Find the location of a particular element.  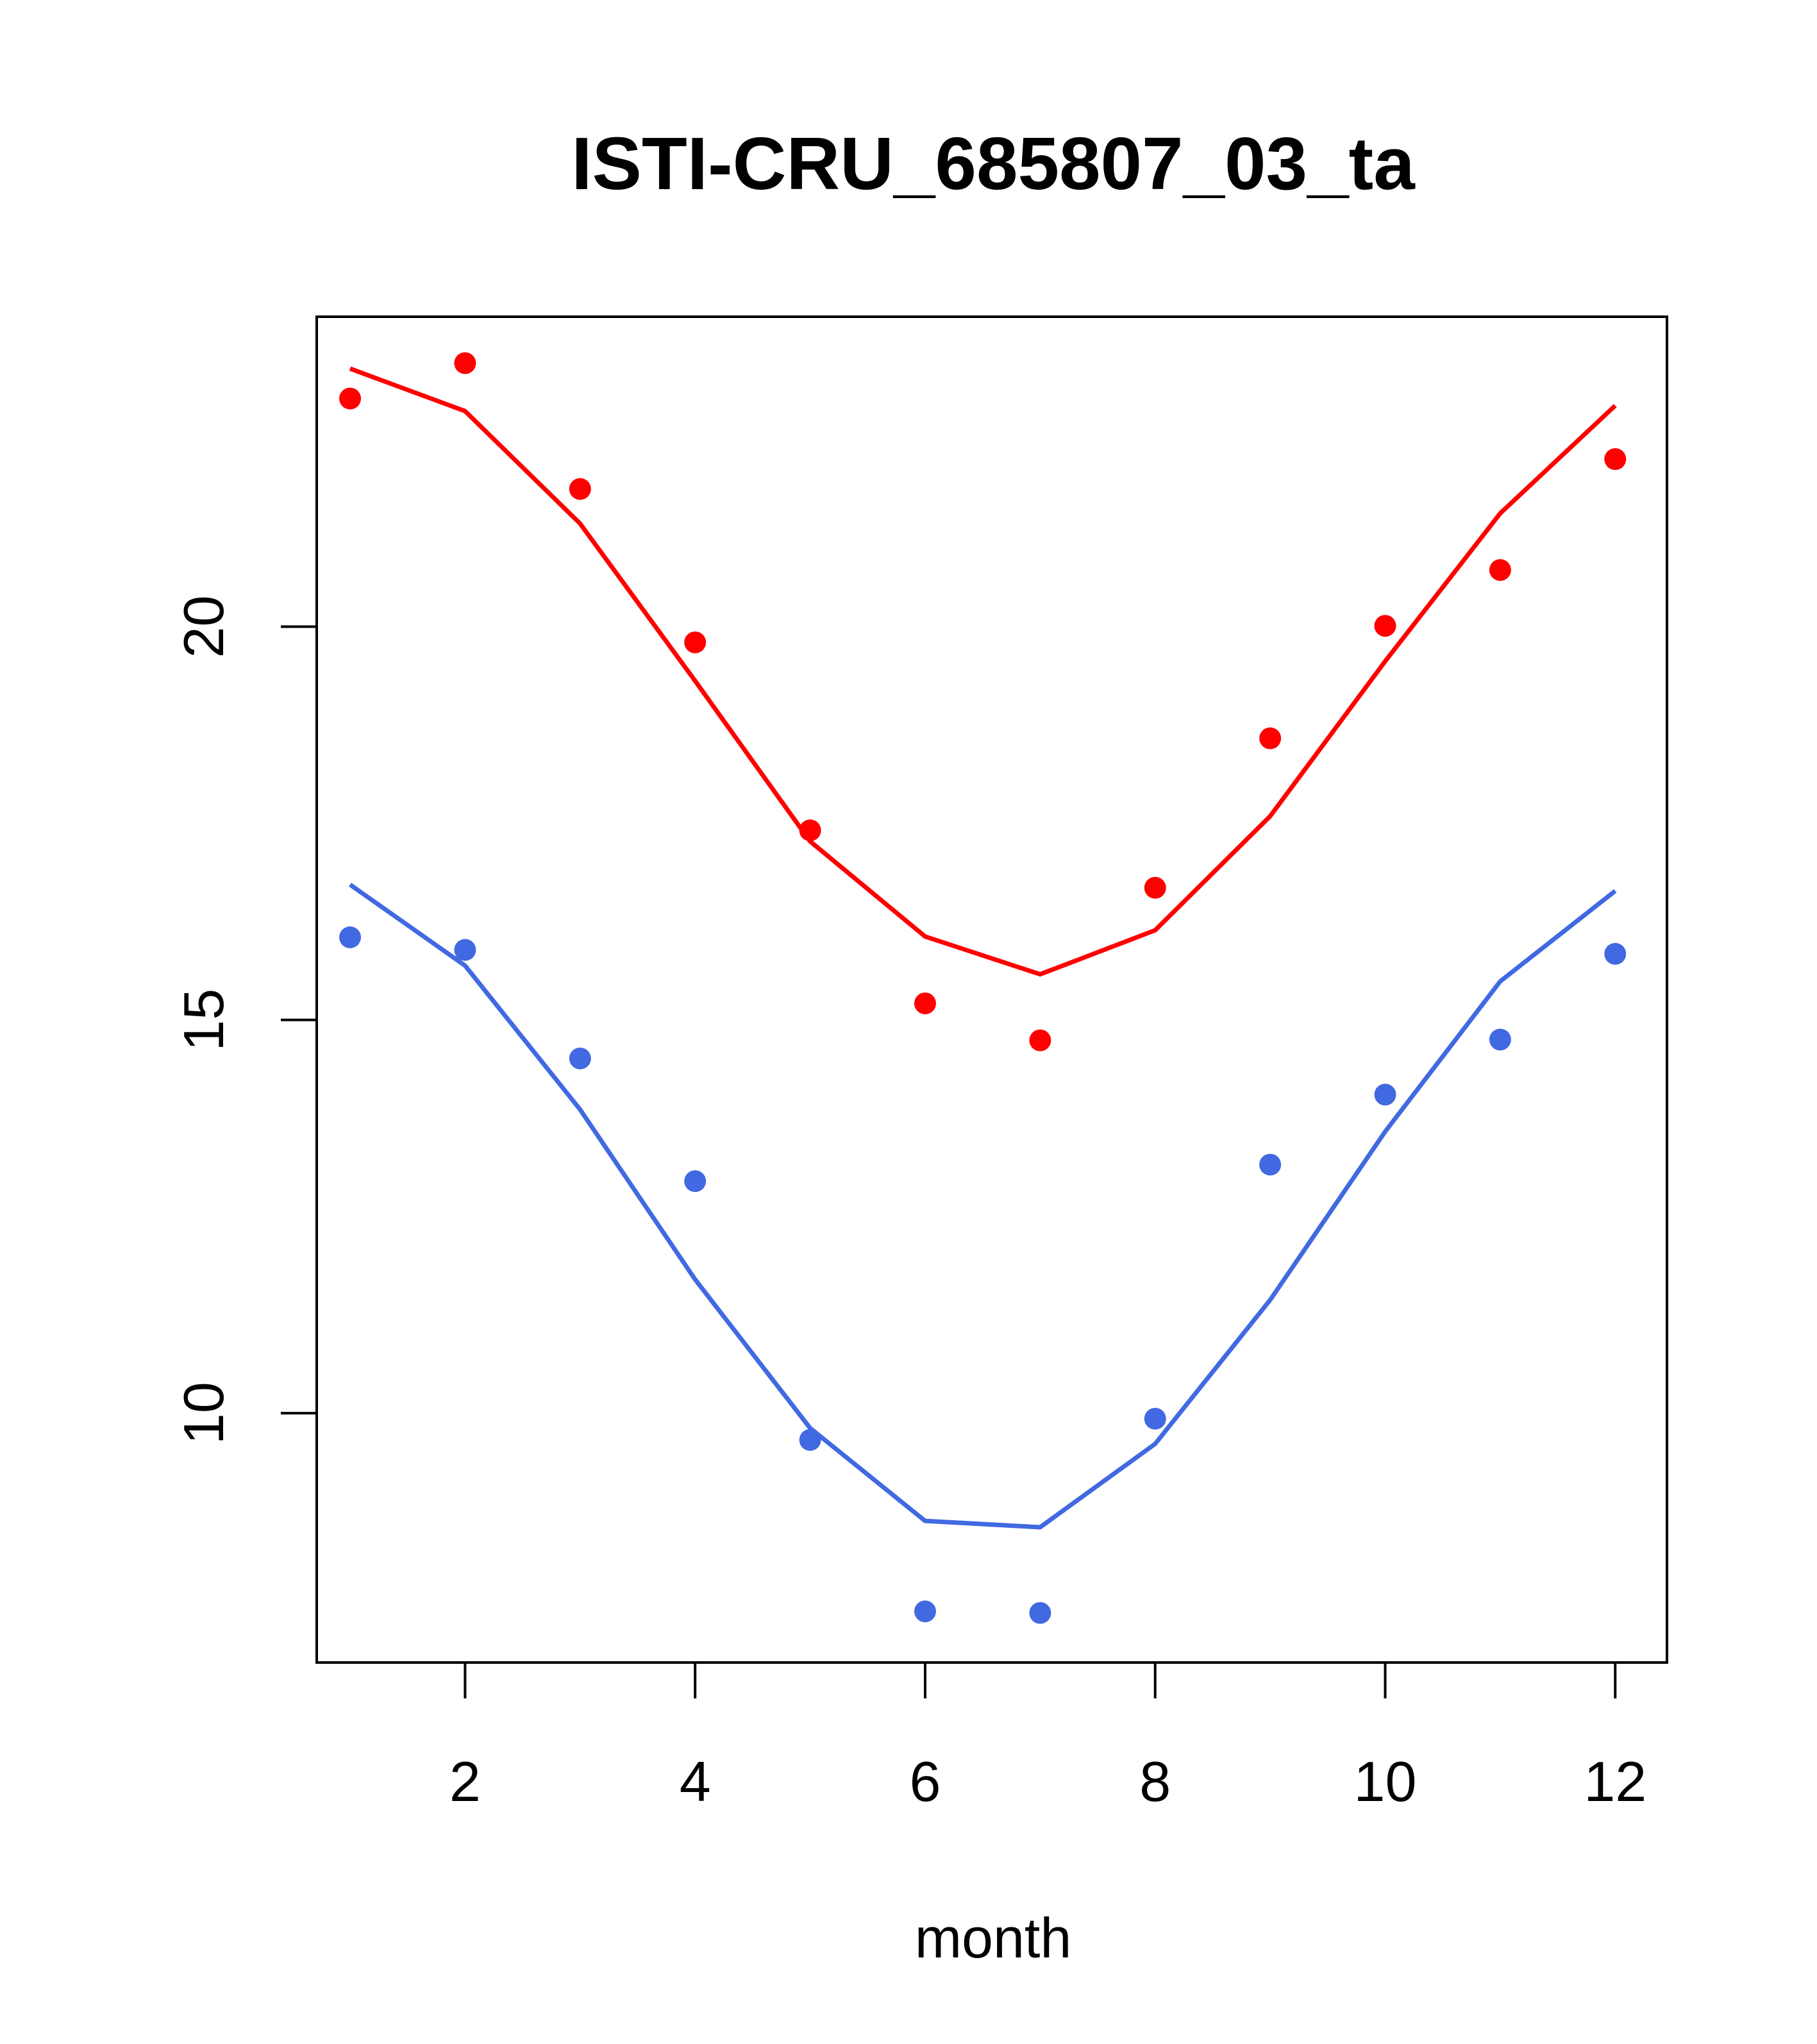

y-tick-label-10: 10 is located at coordinates (204, 1413).